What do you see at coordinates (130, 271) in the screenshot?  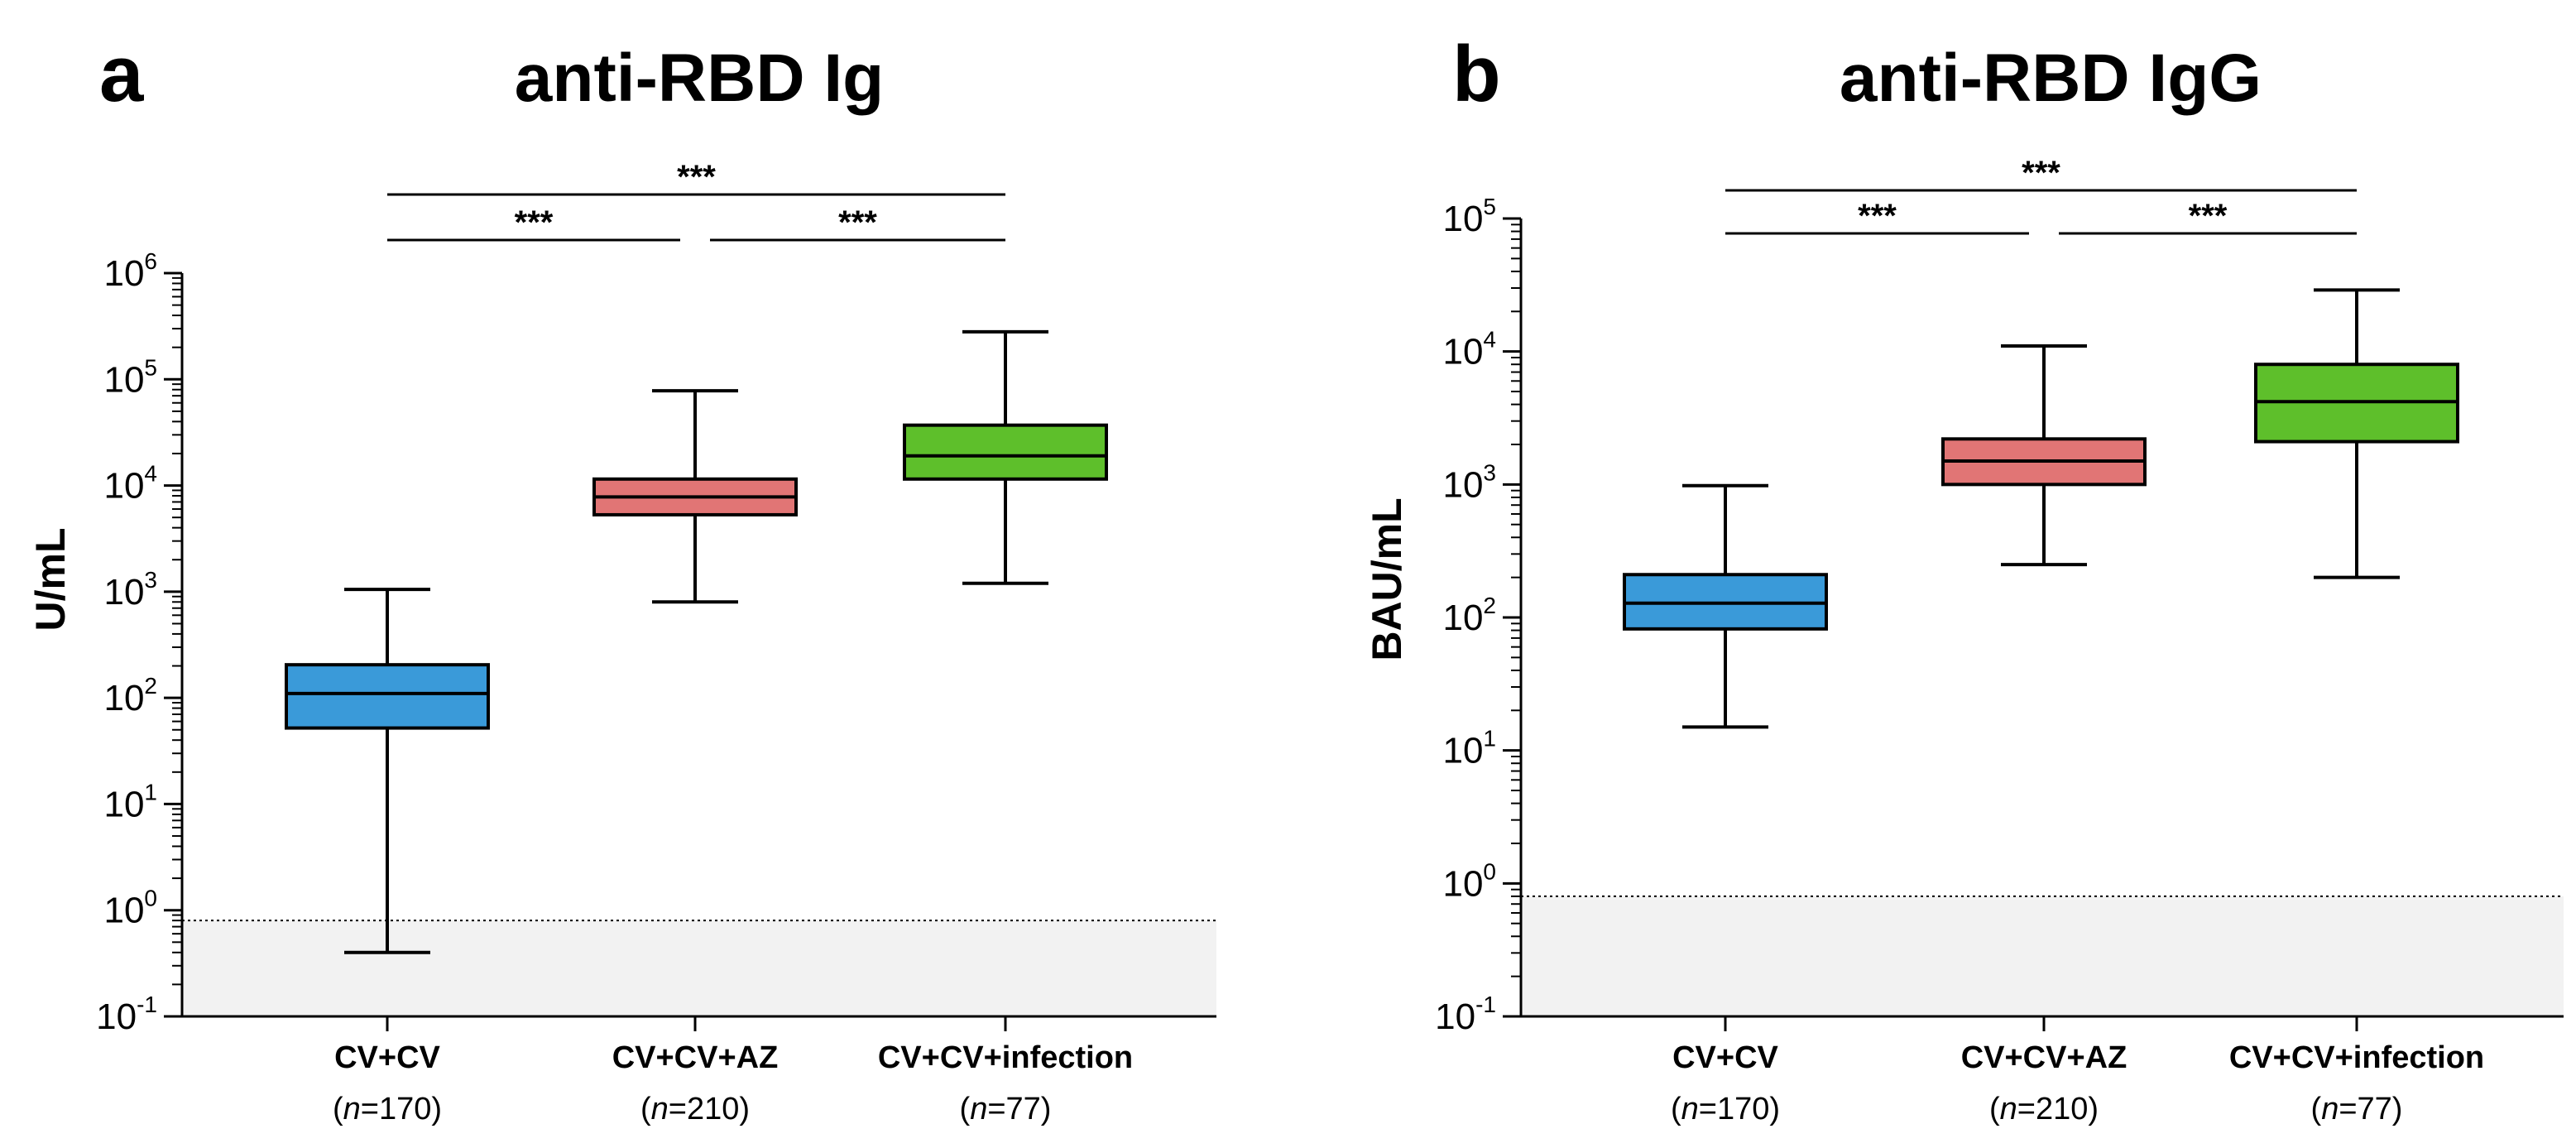 I see `y-tick-label: 10⁶` at bounding box center [130, 271].